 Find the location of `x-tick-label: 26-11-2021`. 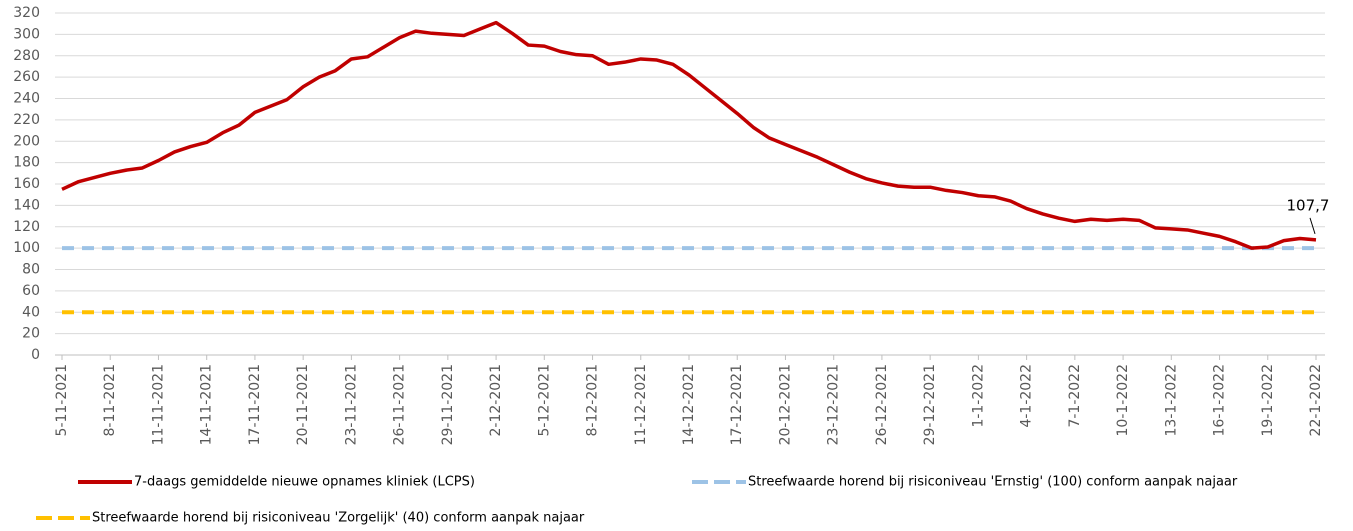

x-tick-label: 26-11-2021 is located at coordinates (400, 404).